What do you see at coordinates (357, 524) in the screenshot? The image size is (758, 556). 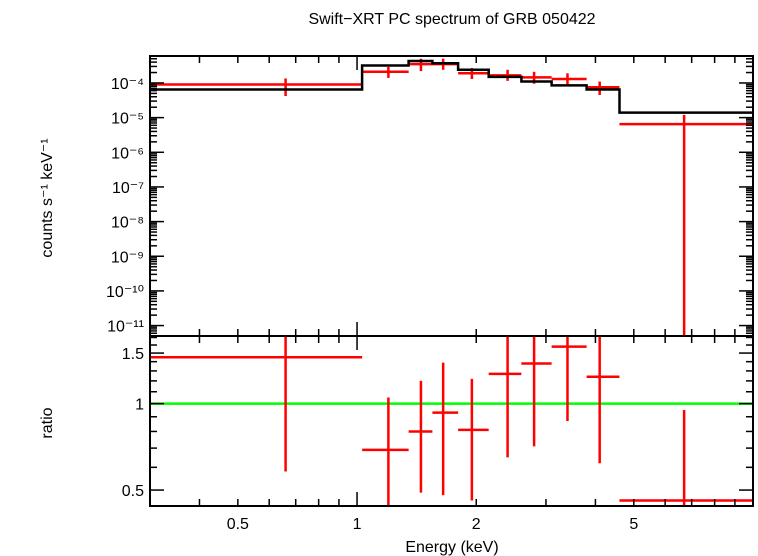 I see `x-tick-label: 1` at bounding box center [357, 524].